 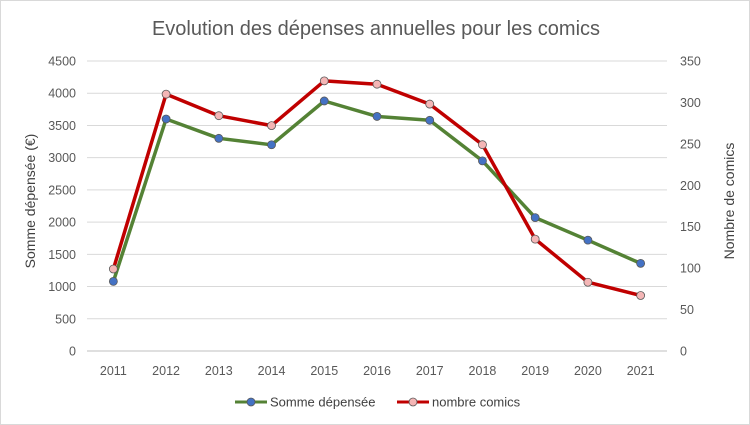 What do you see at coordinates (729, 201) in the screenshot?
I see `y-axis-title-right: Nombre de comics` at bounding box center [729, 201].